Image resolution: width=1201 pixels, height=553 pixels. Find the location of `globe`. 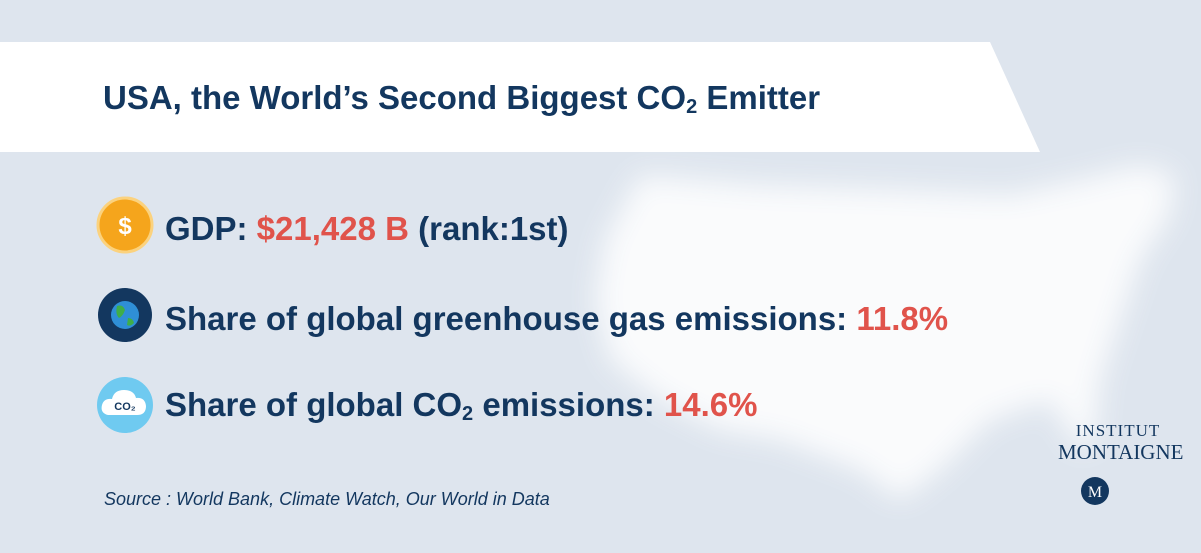

globe is located at coordinates (125, 315).